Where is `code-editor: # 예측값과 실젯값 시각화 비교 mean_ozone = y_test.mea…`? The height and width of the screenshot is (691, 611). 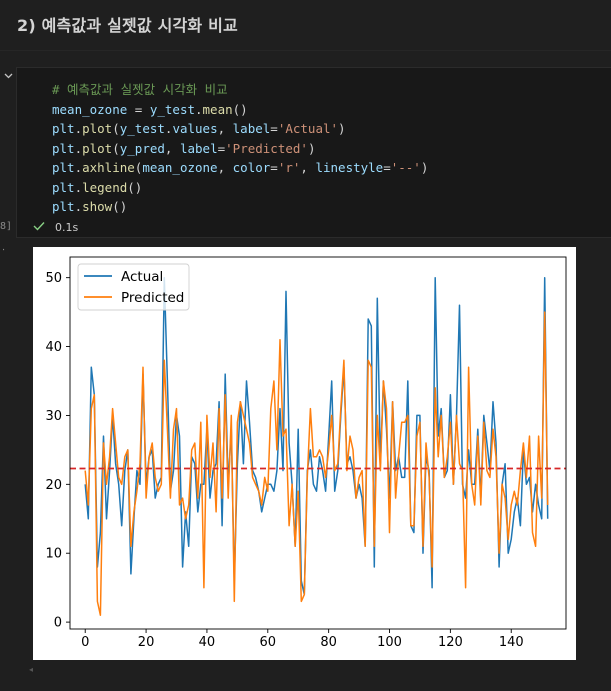
code-editor: # 예측값과 실젯값 시각화 비교 mean_ozone = y_test.mea… is located at coordinates (240, 148).